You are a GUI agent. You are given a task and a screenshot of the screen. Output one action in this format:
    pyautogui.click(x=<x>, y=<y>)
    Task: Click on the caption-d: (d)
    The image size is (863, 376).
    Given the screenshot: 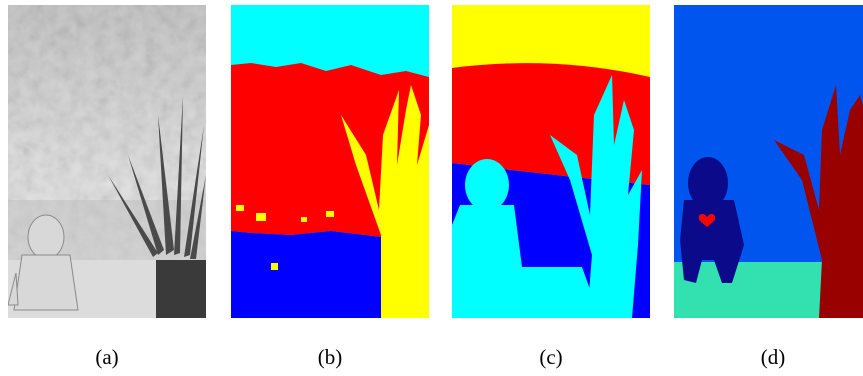 What is the action you would take?
    pyautogui.click(x=773, y=357)
    